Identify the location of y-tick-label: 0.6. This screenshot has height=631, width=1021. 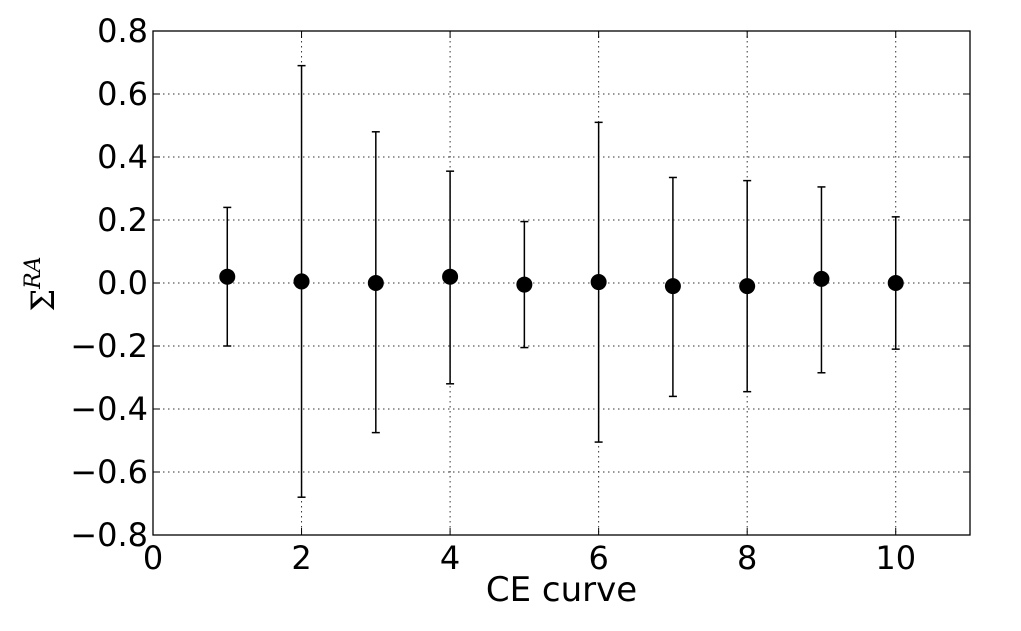
(122, 94).